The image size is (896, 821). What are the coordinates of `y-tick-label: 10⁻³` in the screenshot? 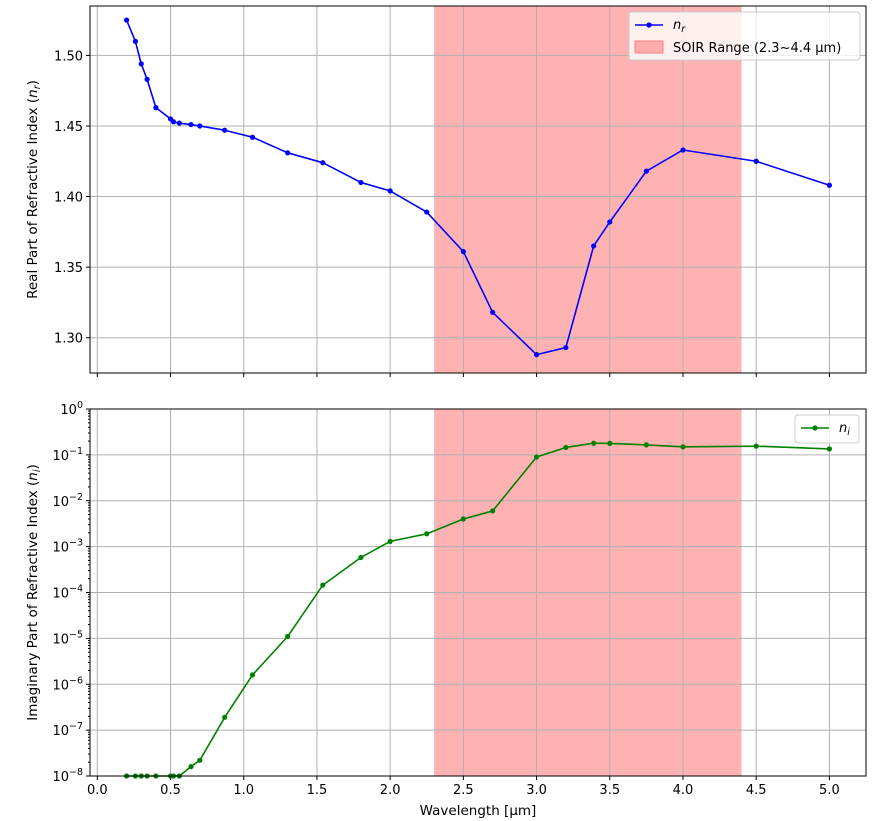 It's located at (67, 547).